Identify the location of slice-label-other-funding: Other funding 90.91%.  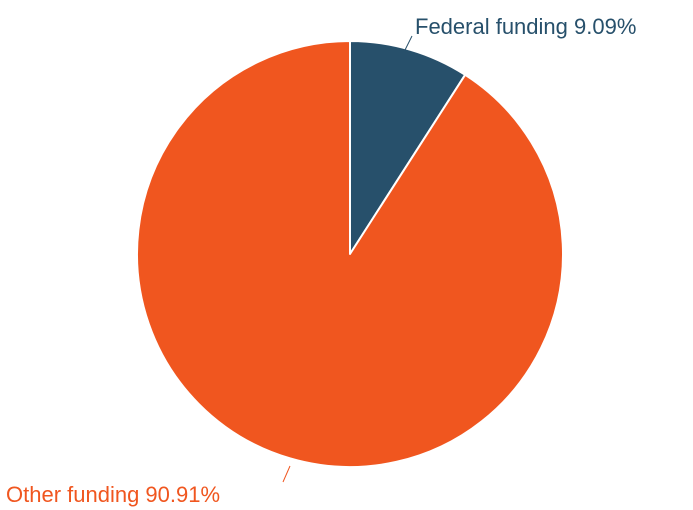
(113, 494).